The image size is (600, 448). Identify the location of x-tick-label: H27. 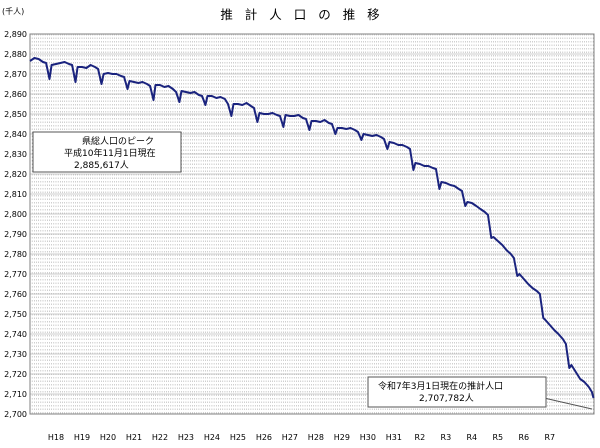
(290, 437).